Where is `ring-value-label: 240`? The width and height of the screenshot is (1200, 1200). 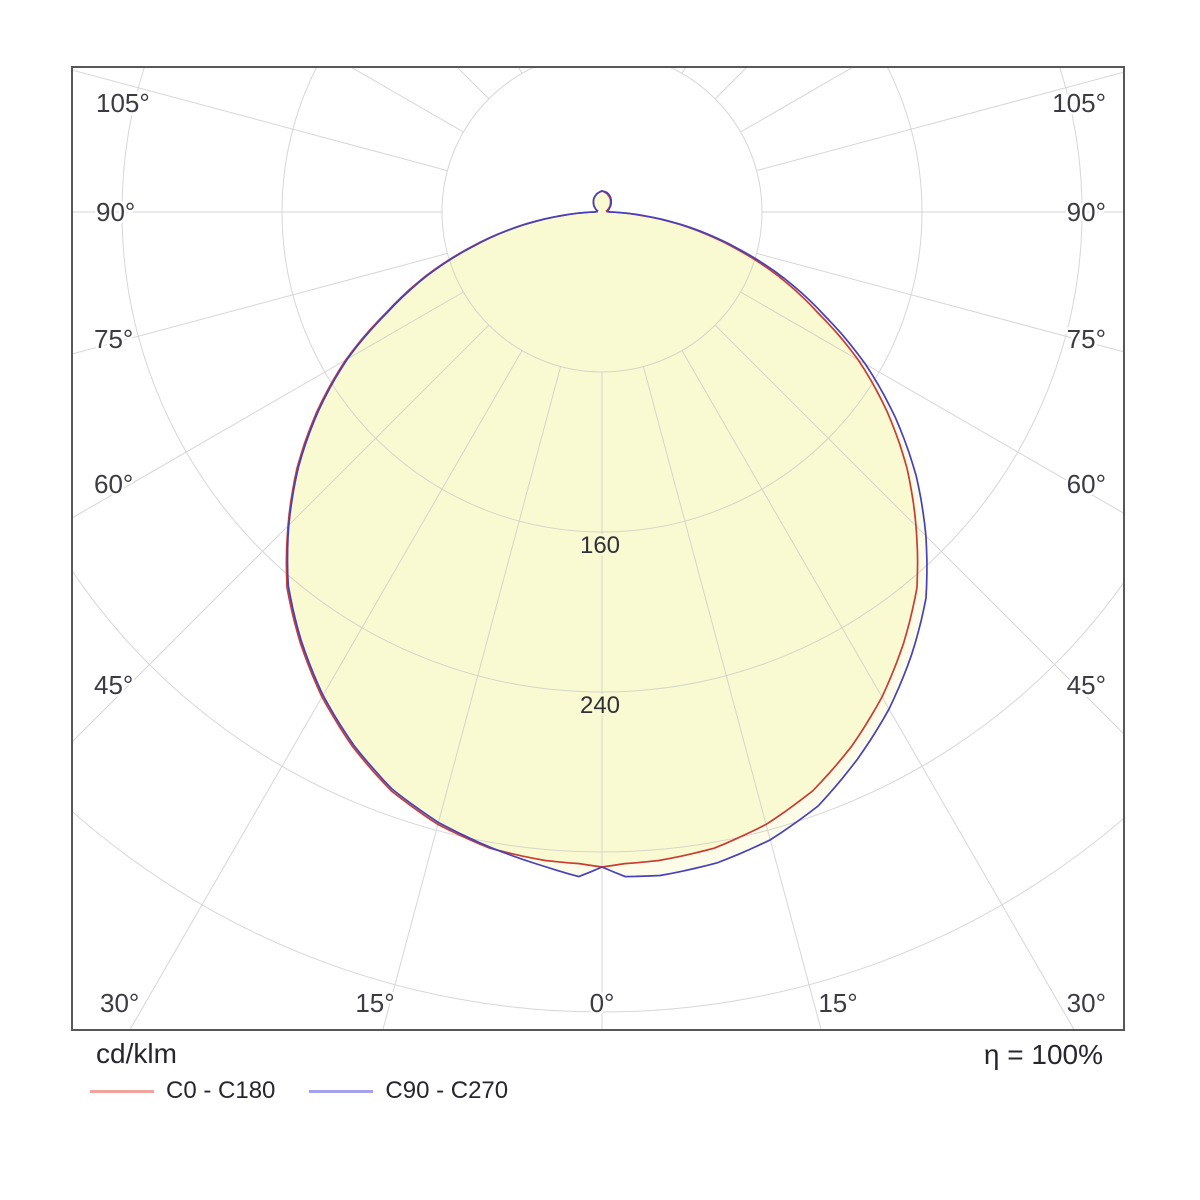 ring-value-label: 240 is located at coordinates (600, 705).